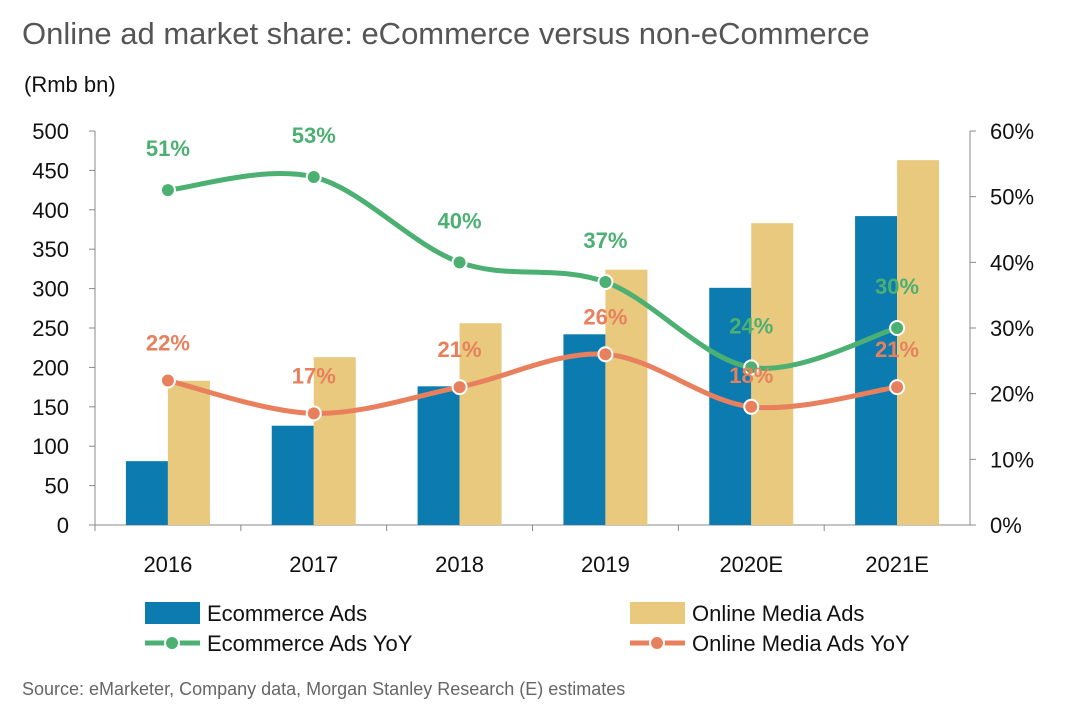  Describe the element at coordinates (1012, 262) in the screenshot. I see `right-tick-label: 40%` at that location.